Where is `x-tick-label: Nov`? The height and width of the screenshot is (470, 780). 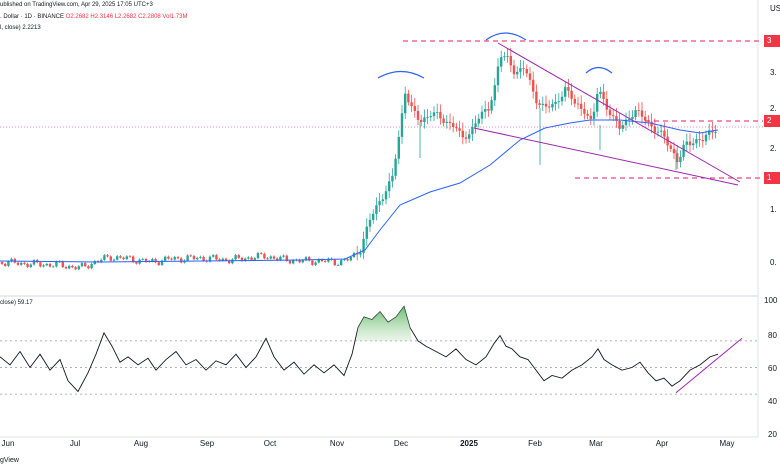 x-tick-label: Nov is located at coordinates (337, 443).